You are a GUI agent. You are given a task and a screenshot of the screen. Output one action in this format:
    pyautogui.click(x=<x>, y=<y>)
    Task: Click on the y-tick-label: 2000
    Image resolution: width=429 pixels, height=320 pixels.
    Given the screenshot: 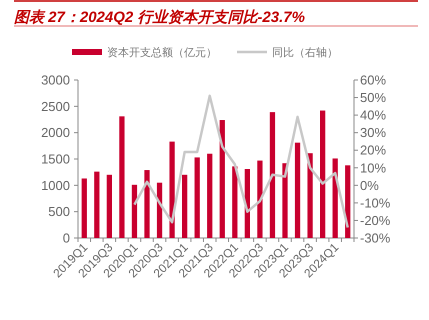 What is the action you would take?
    pyautogui.click(x=55, y=132)
    